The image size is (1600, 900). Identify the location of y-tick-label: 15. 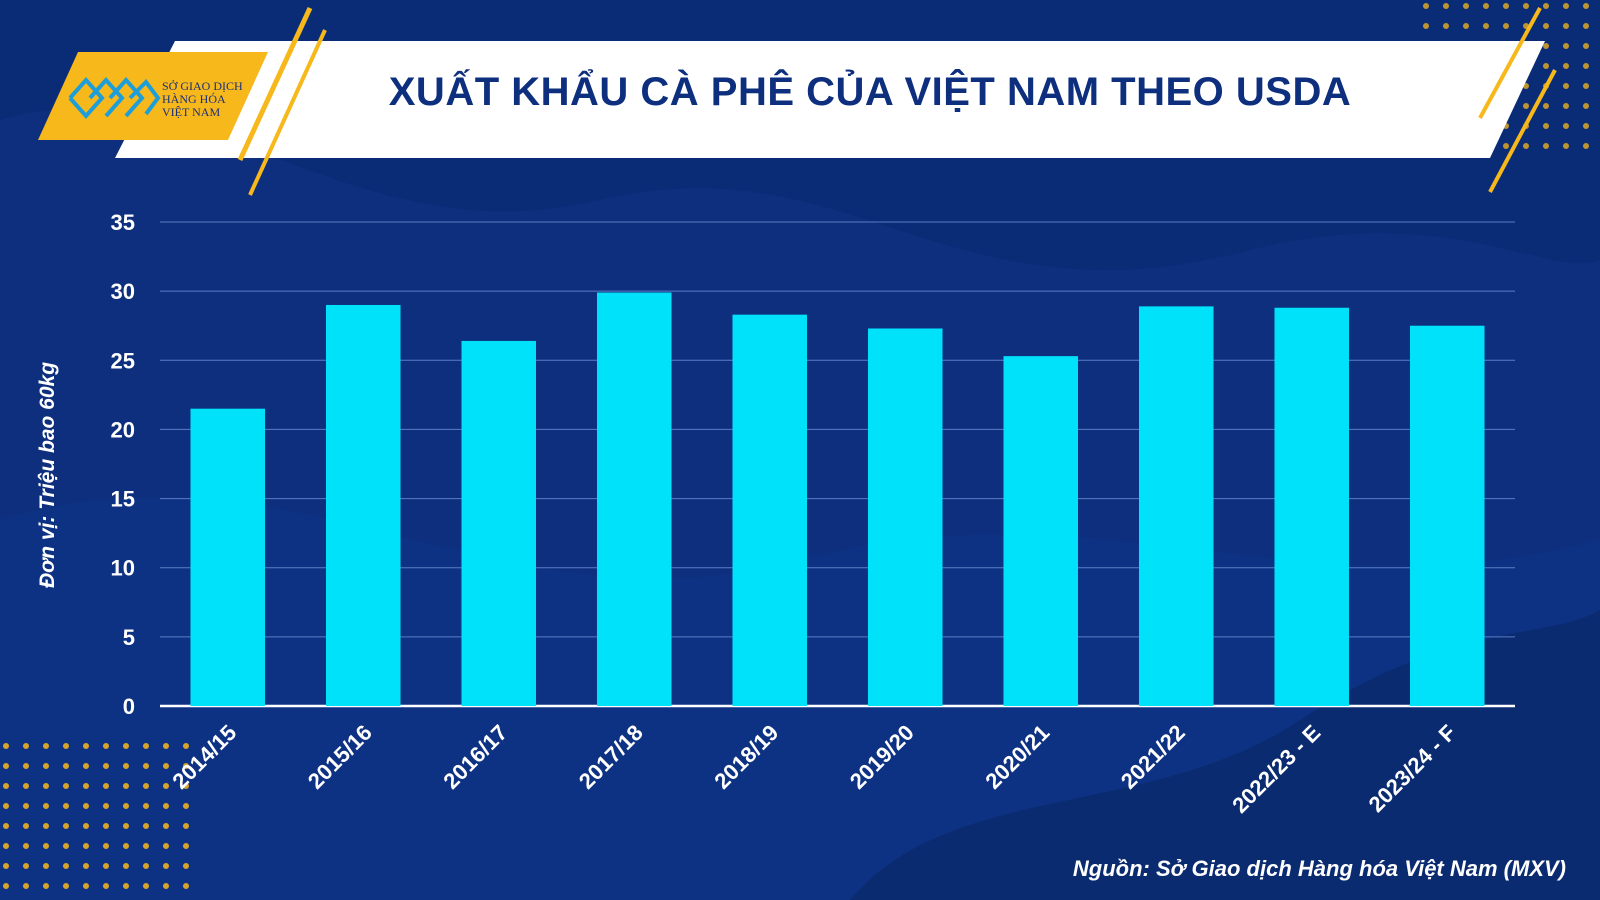
(123, 499).